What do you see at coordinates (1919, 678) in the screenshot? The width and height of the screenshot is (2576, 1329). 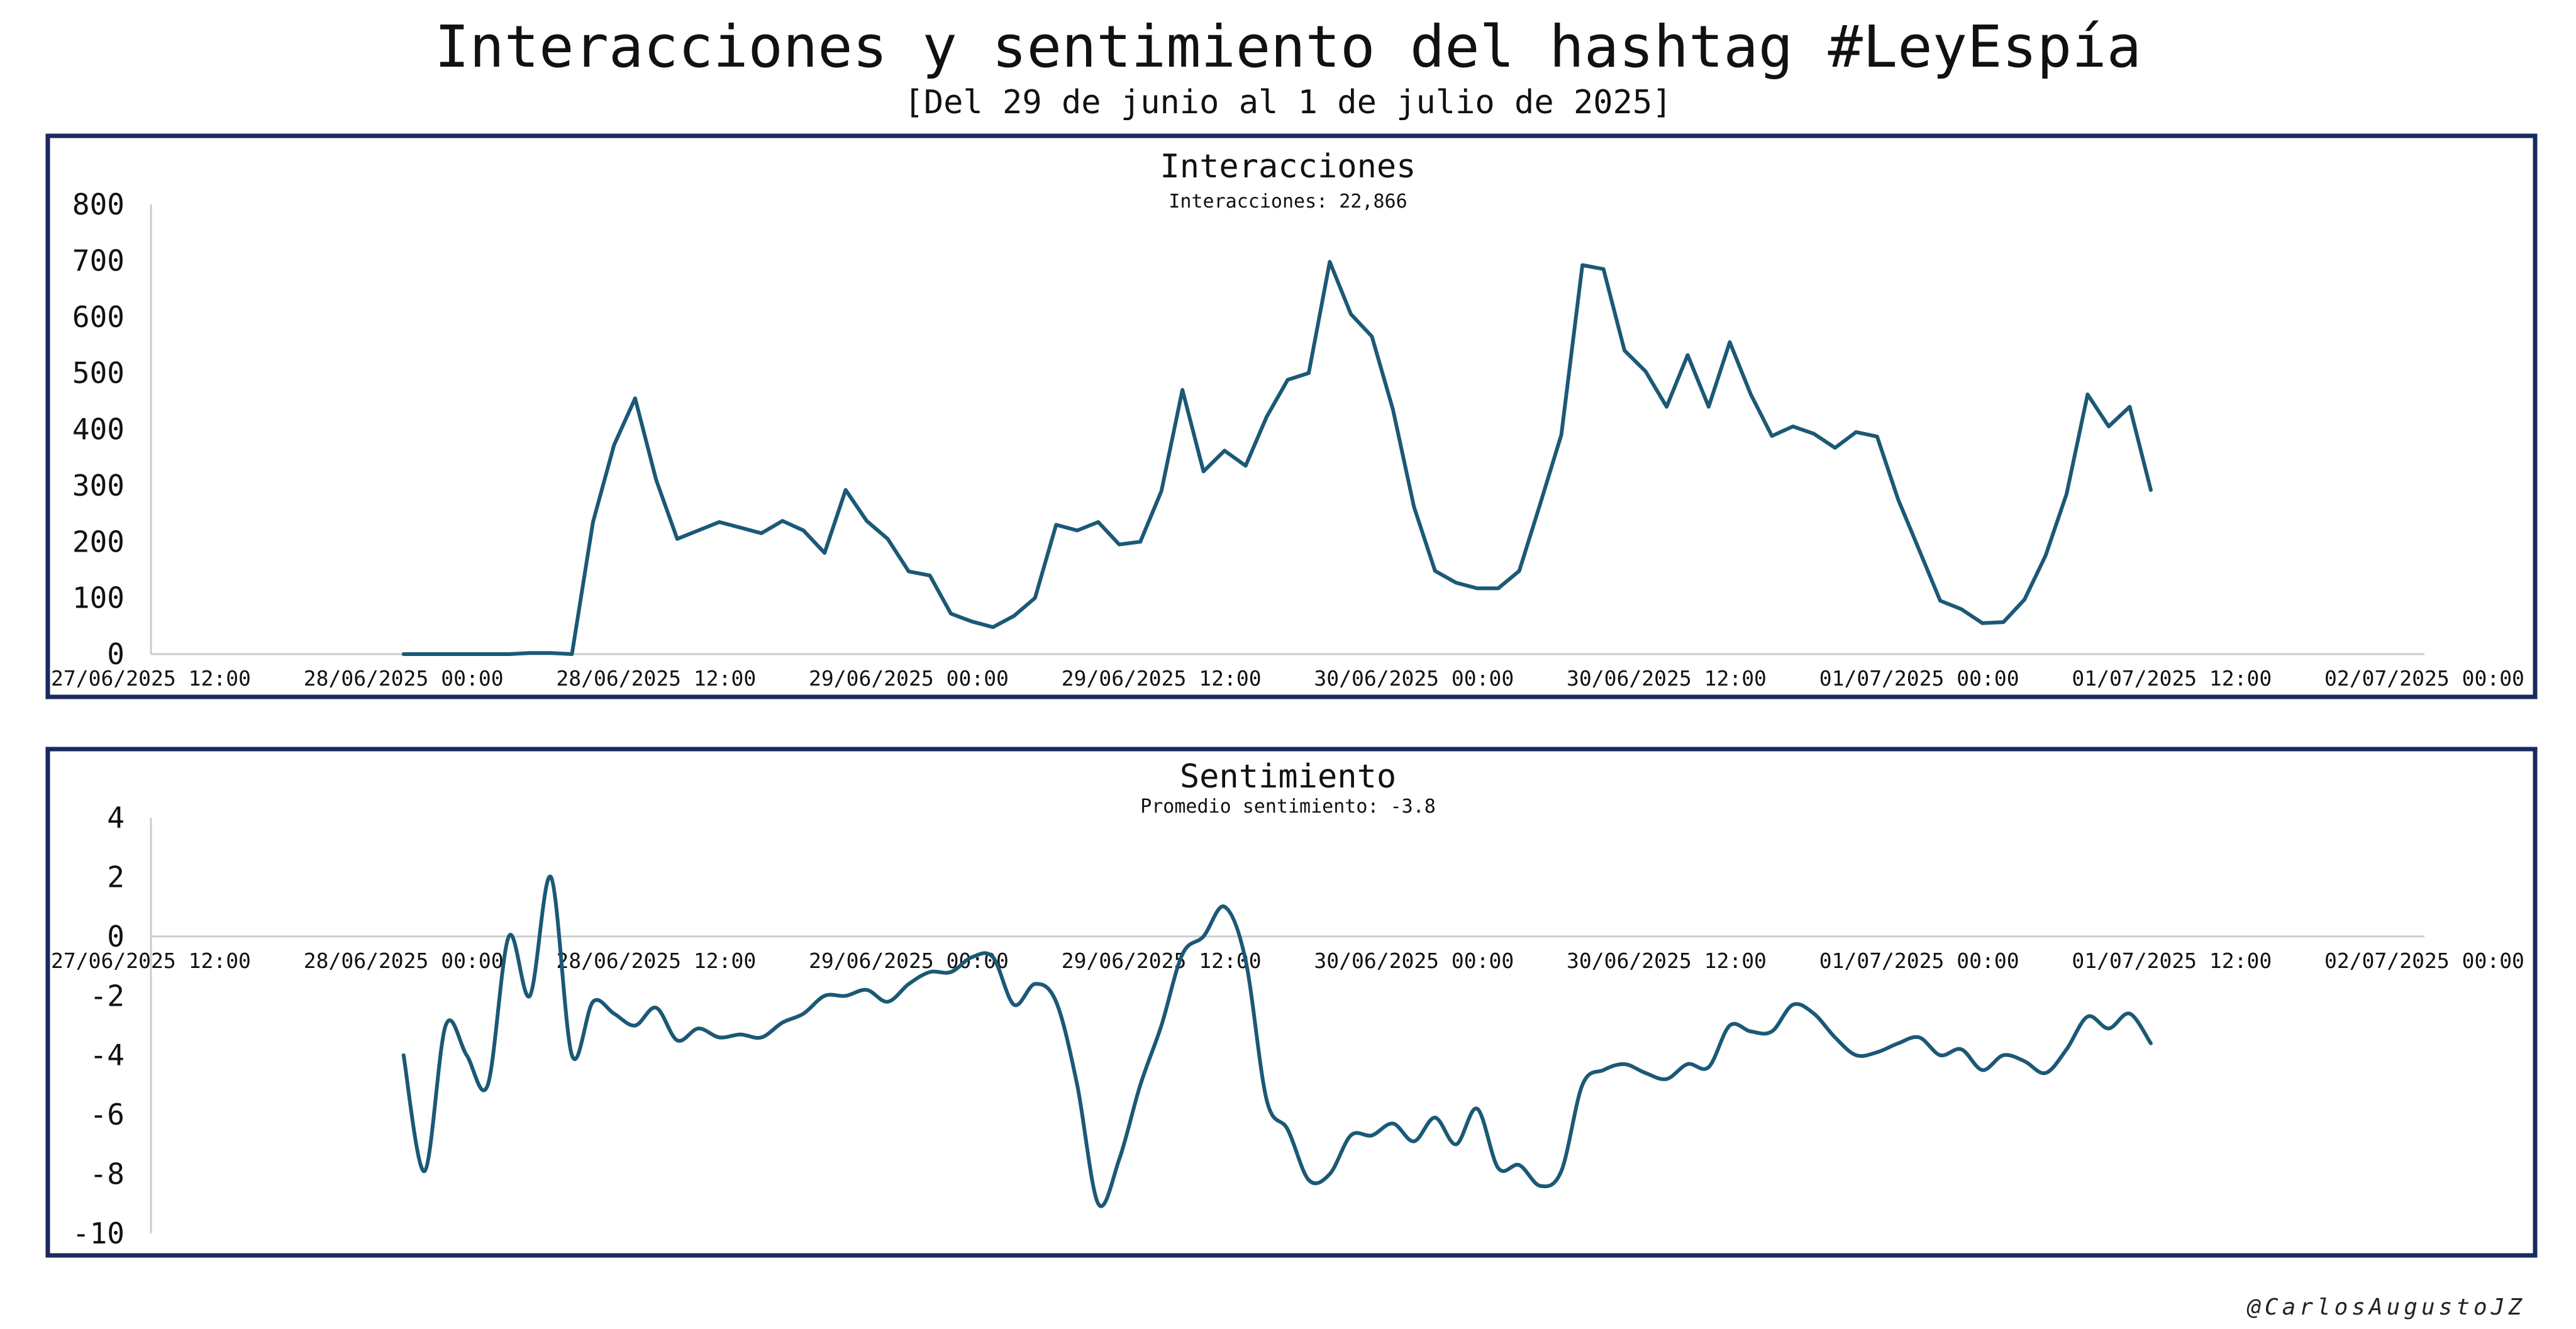 I see `x-tick-label: 01/07/2025 00:00` at bounding box center [1919, 678].